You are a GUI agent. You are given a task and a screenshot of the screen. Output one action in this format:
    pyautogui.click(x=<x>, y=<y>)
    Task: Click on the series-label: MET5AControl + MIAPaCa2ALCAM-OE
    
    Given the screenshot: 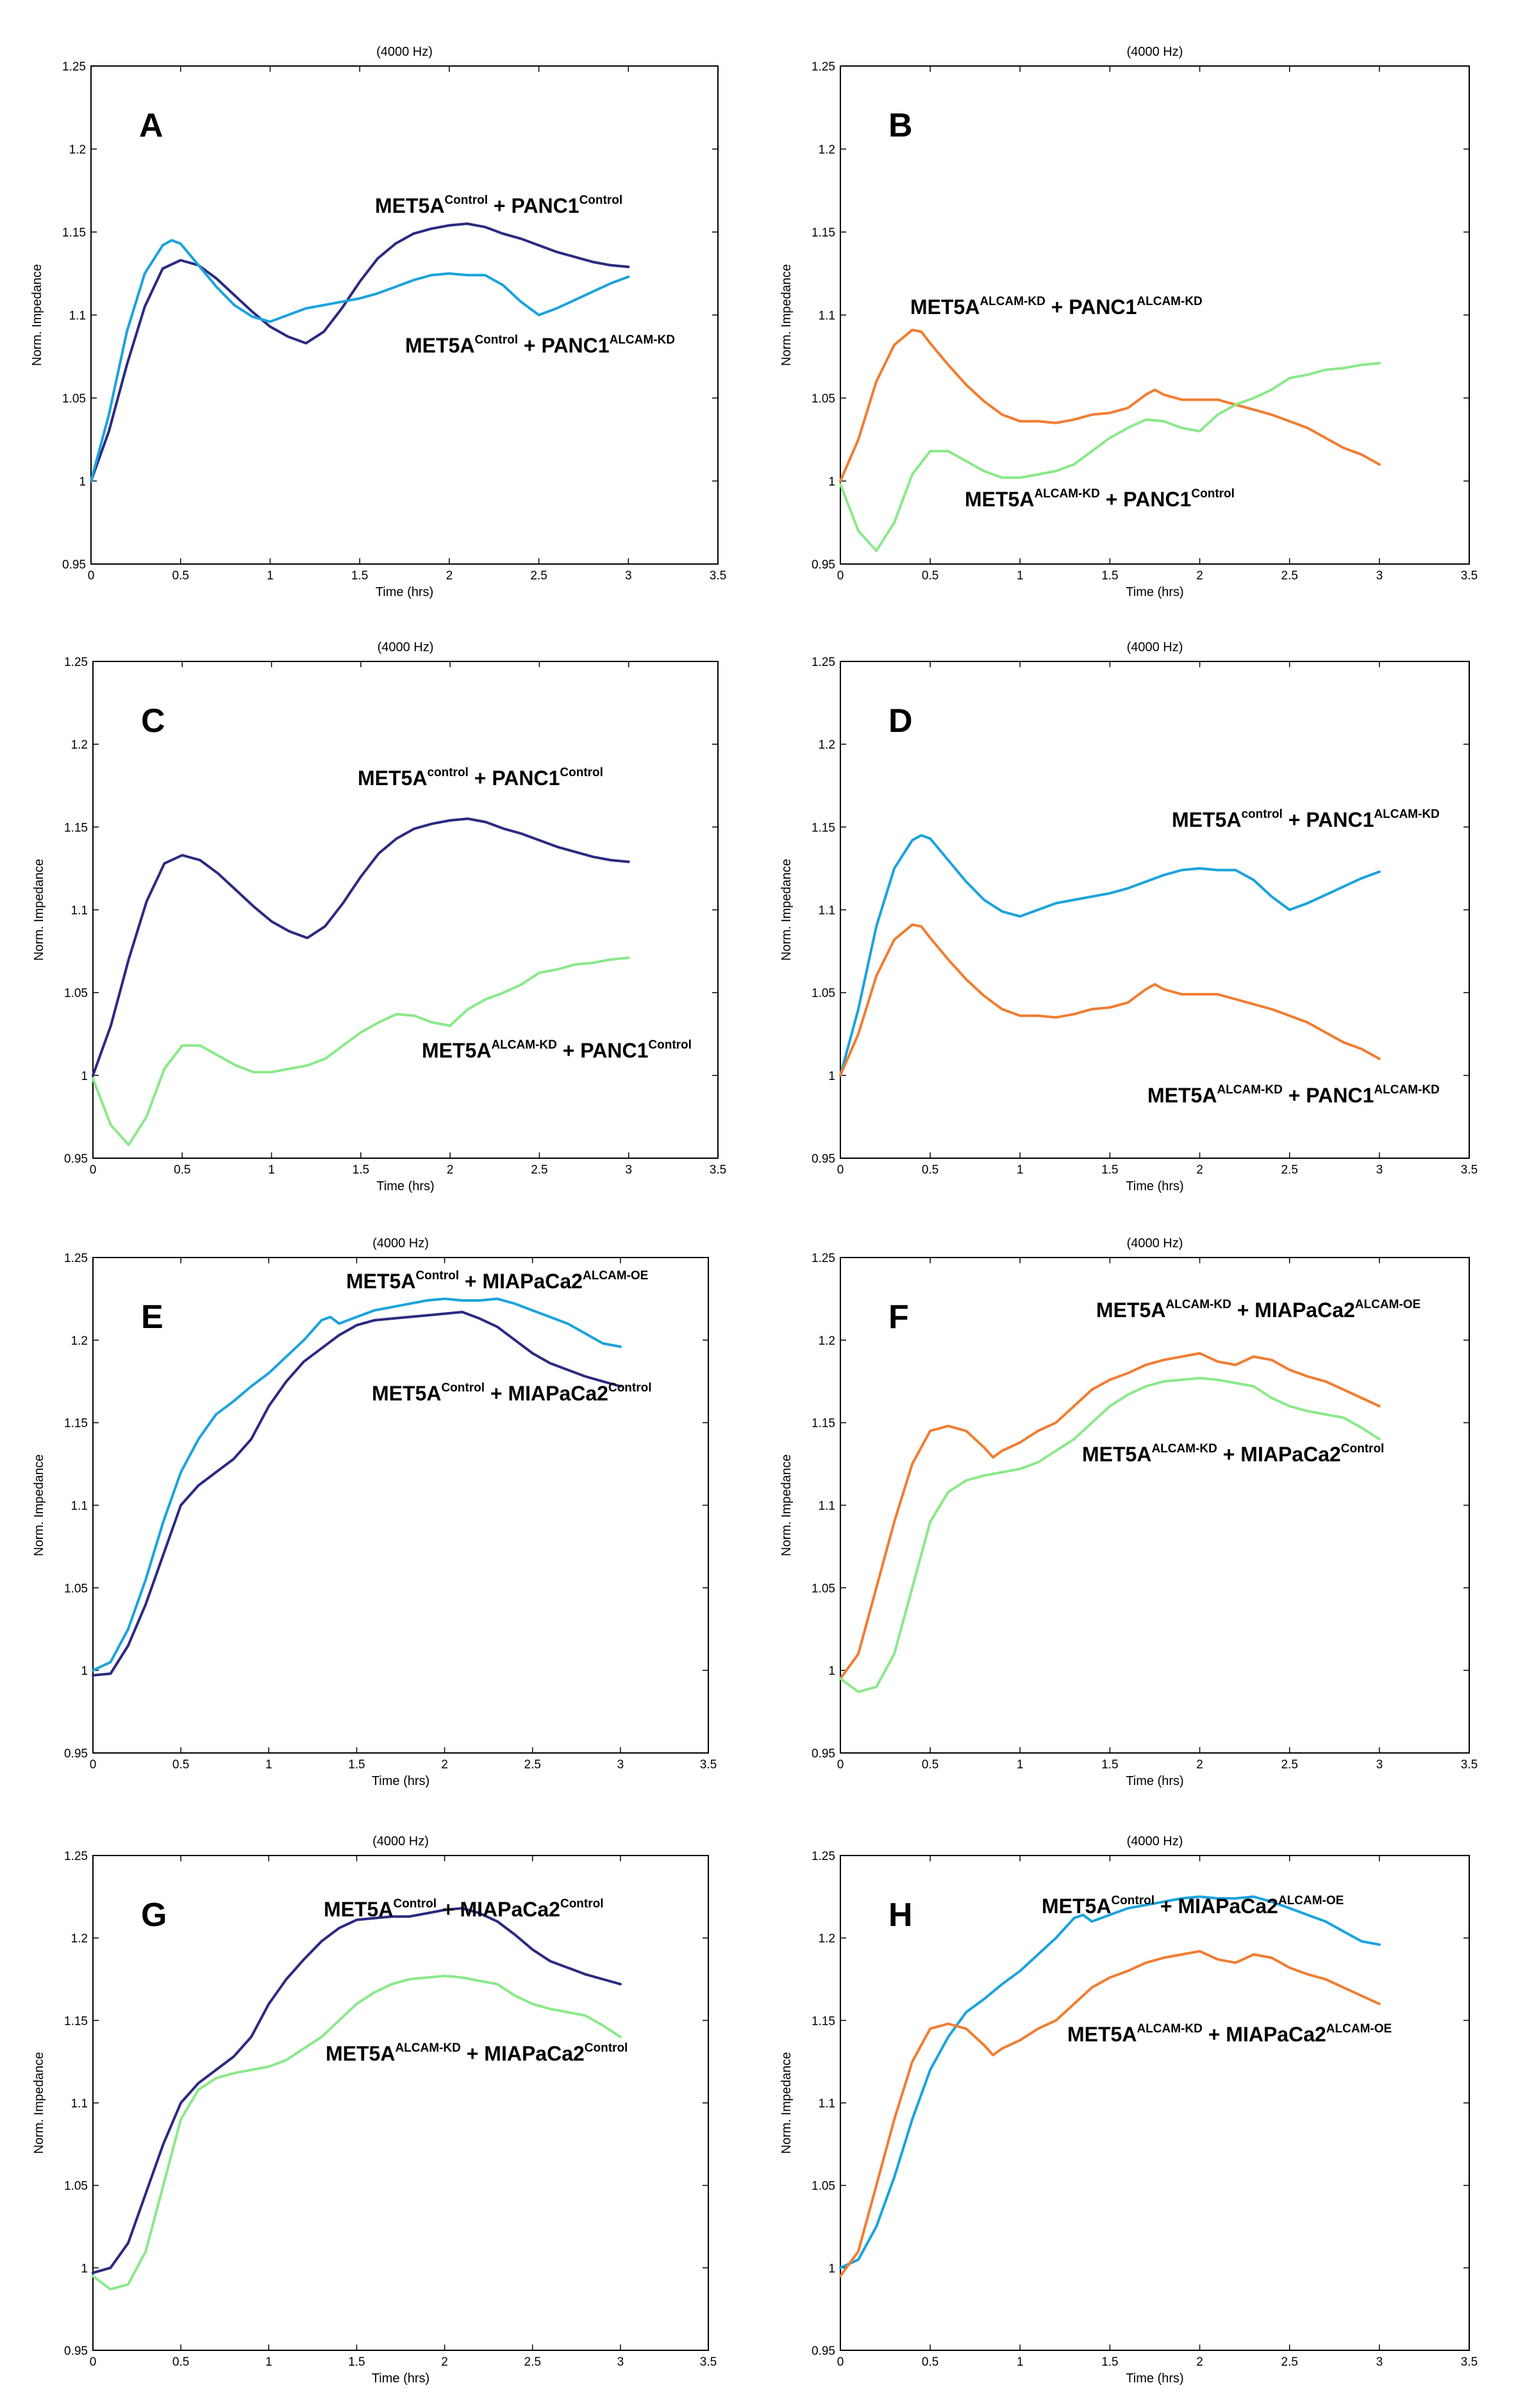 What is the action you would take?
    pyautogui.click(x=497, y=1281)
    